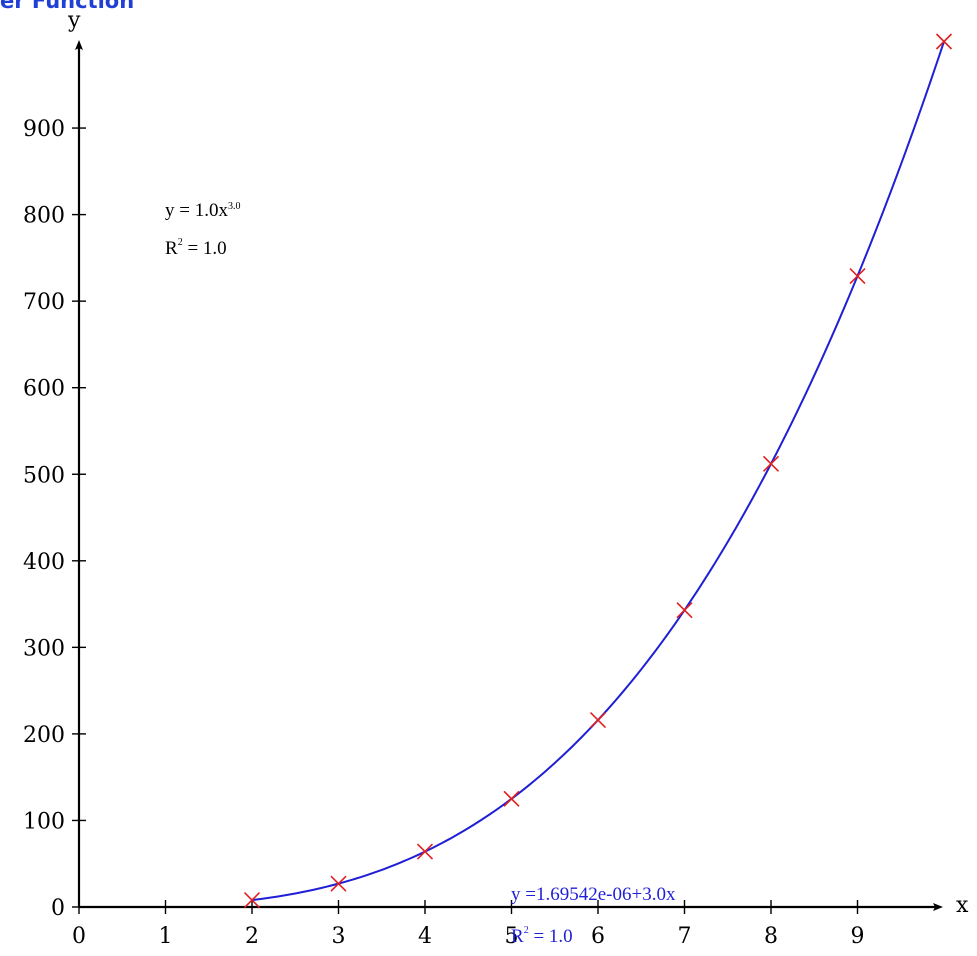 The image size is (977, 956). Describe the element at coordinates (425, 936) in the screenshot. I see `x-tick-label: 4` at that location.